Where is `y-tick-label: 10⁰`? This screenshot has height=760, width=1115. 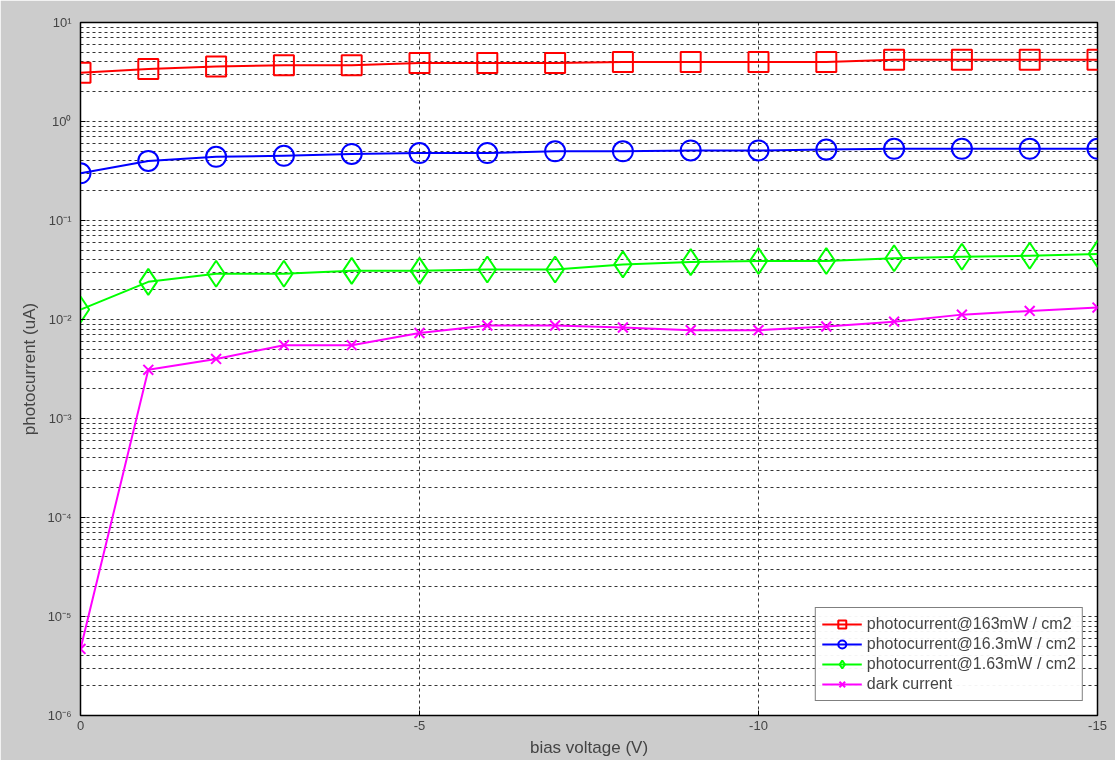
y-tick-label: 10⁰ is located at coordinates (62, 121).